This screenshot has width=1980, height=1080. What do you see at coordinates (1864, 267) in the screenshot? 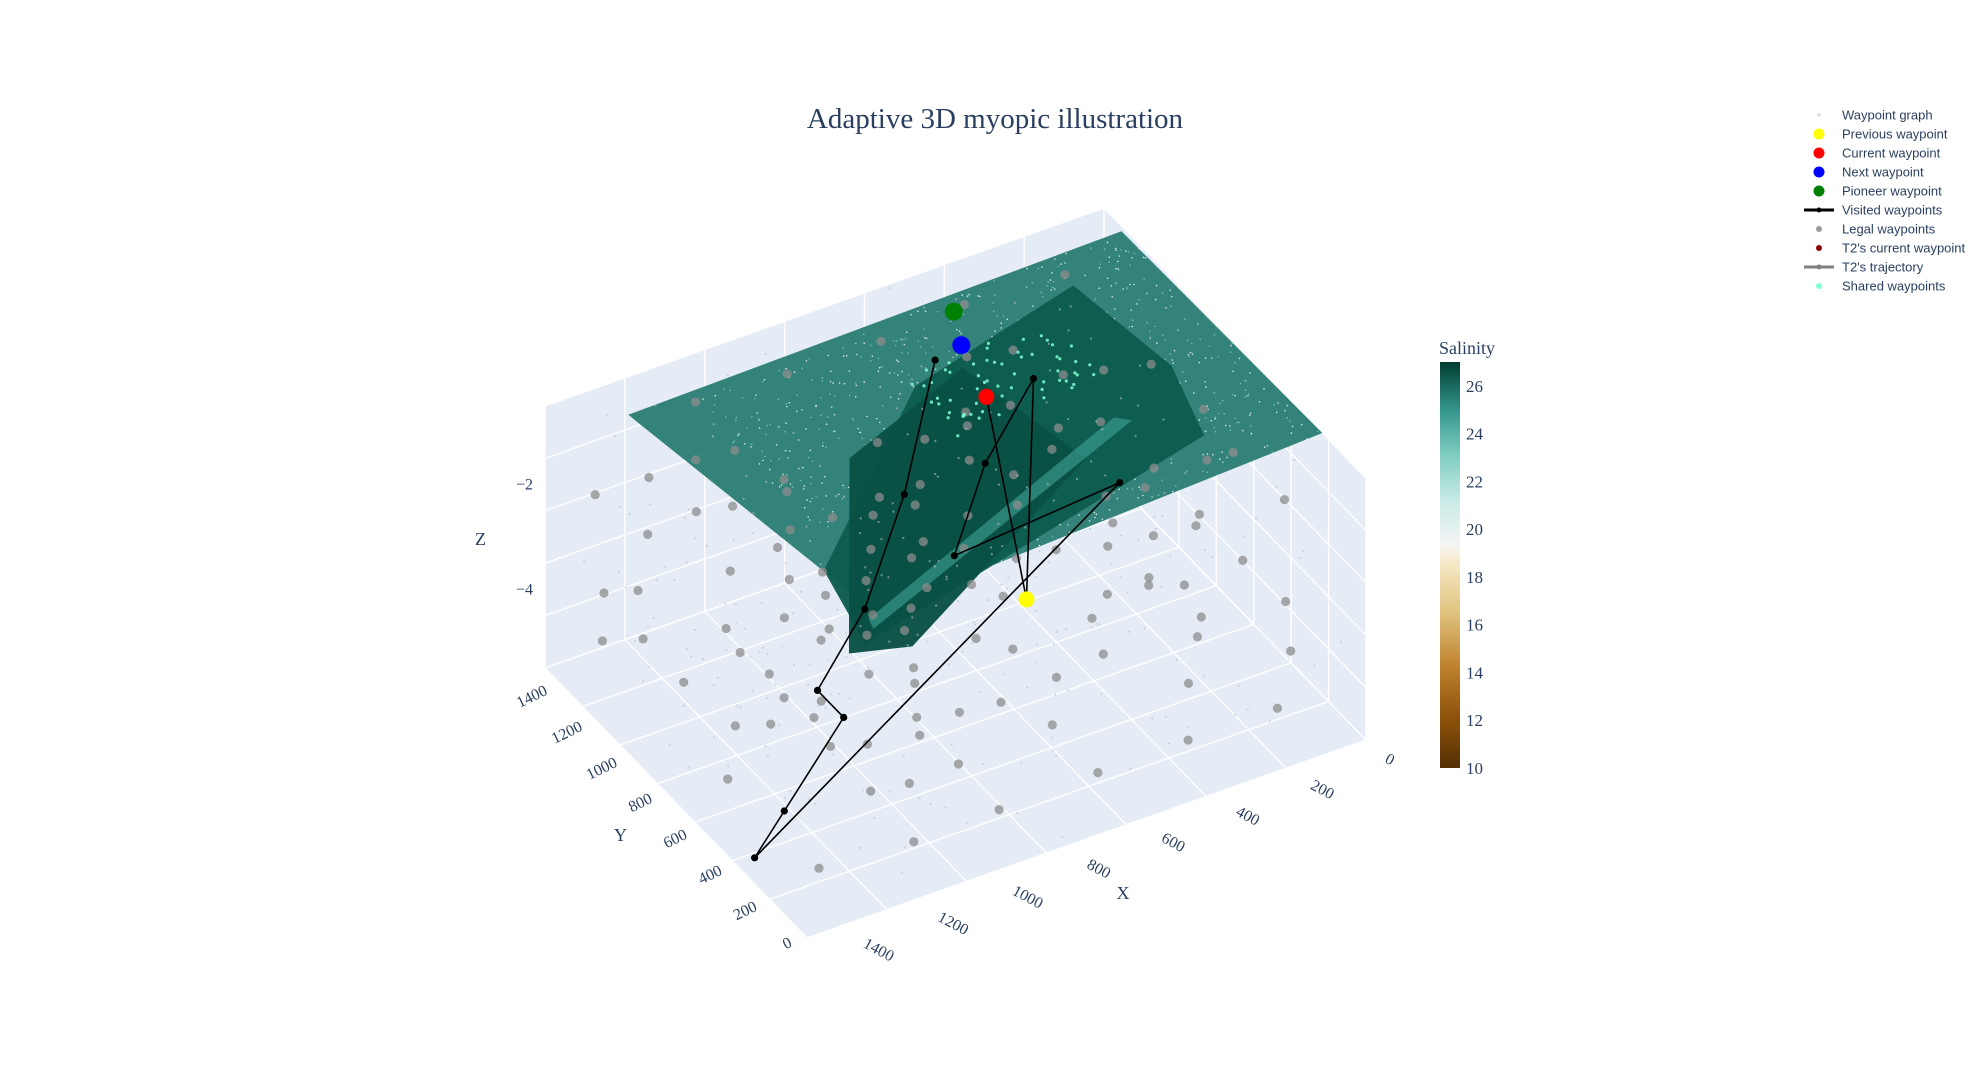
I see `legend-item: T2's trajectory` at bounding box center [1864, 267].